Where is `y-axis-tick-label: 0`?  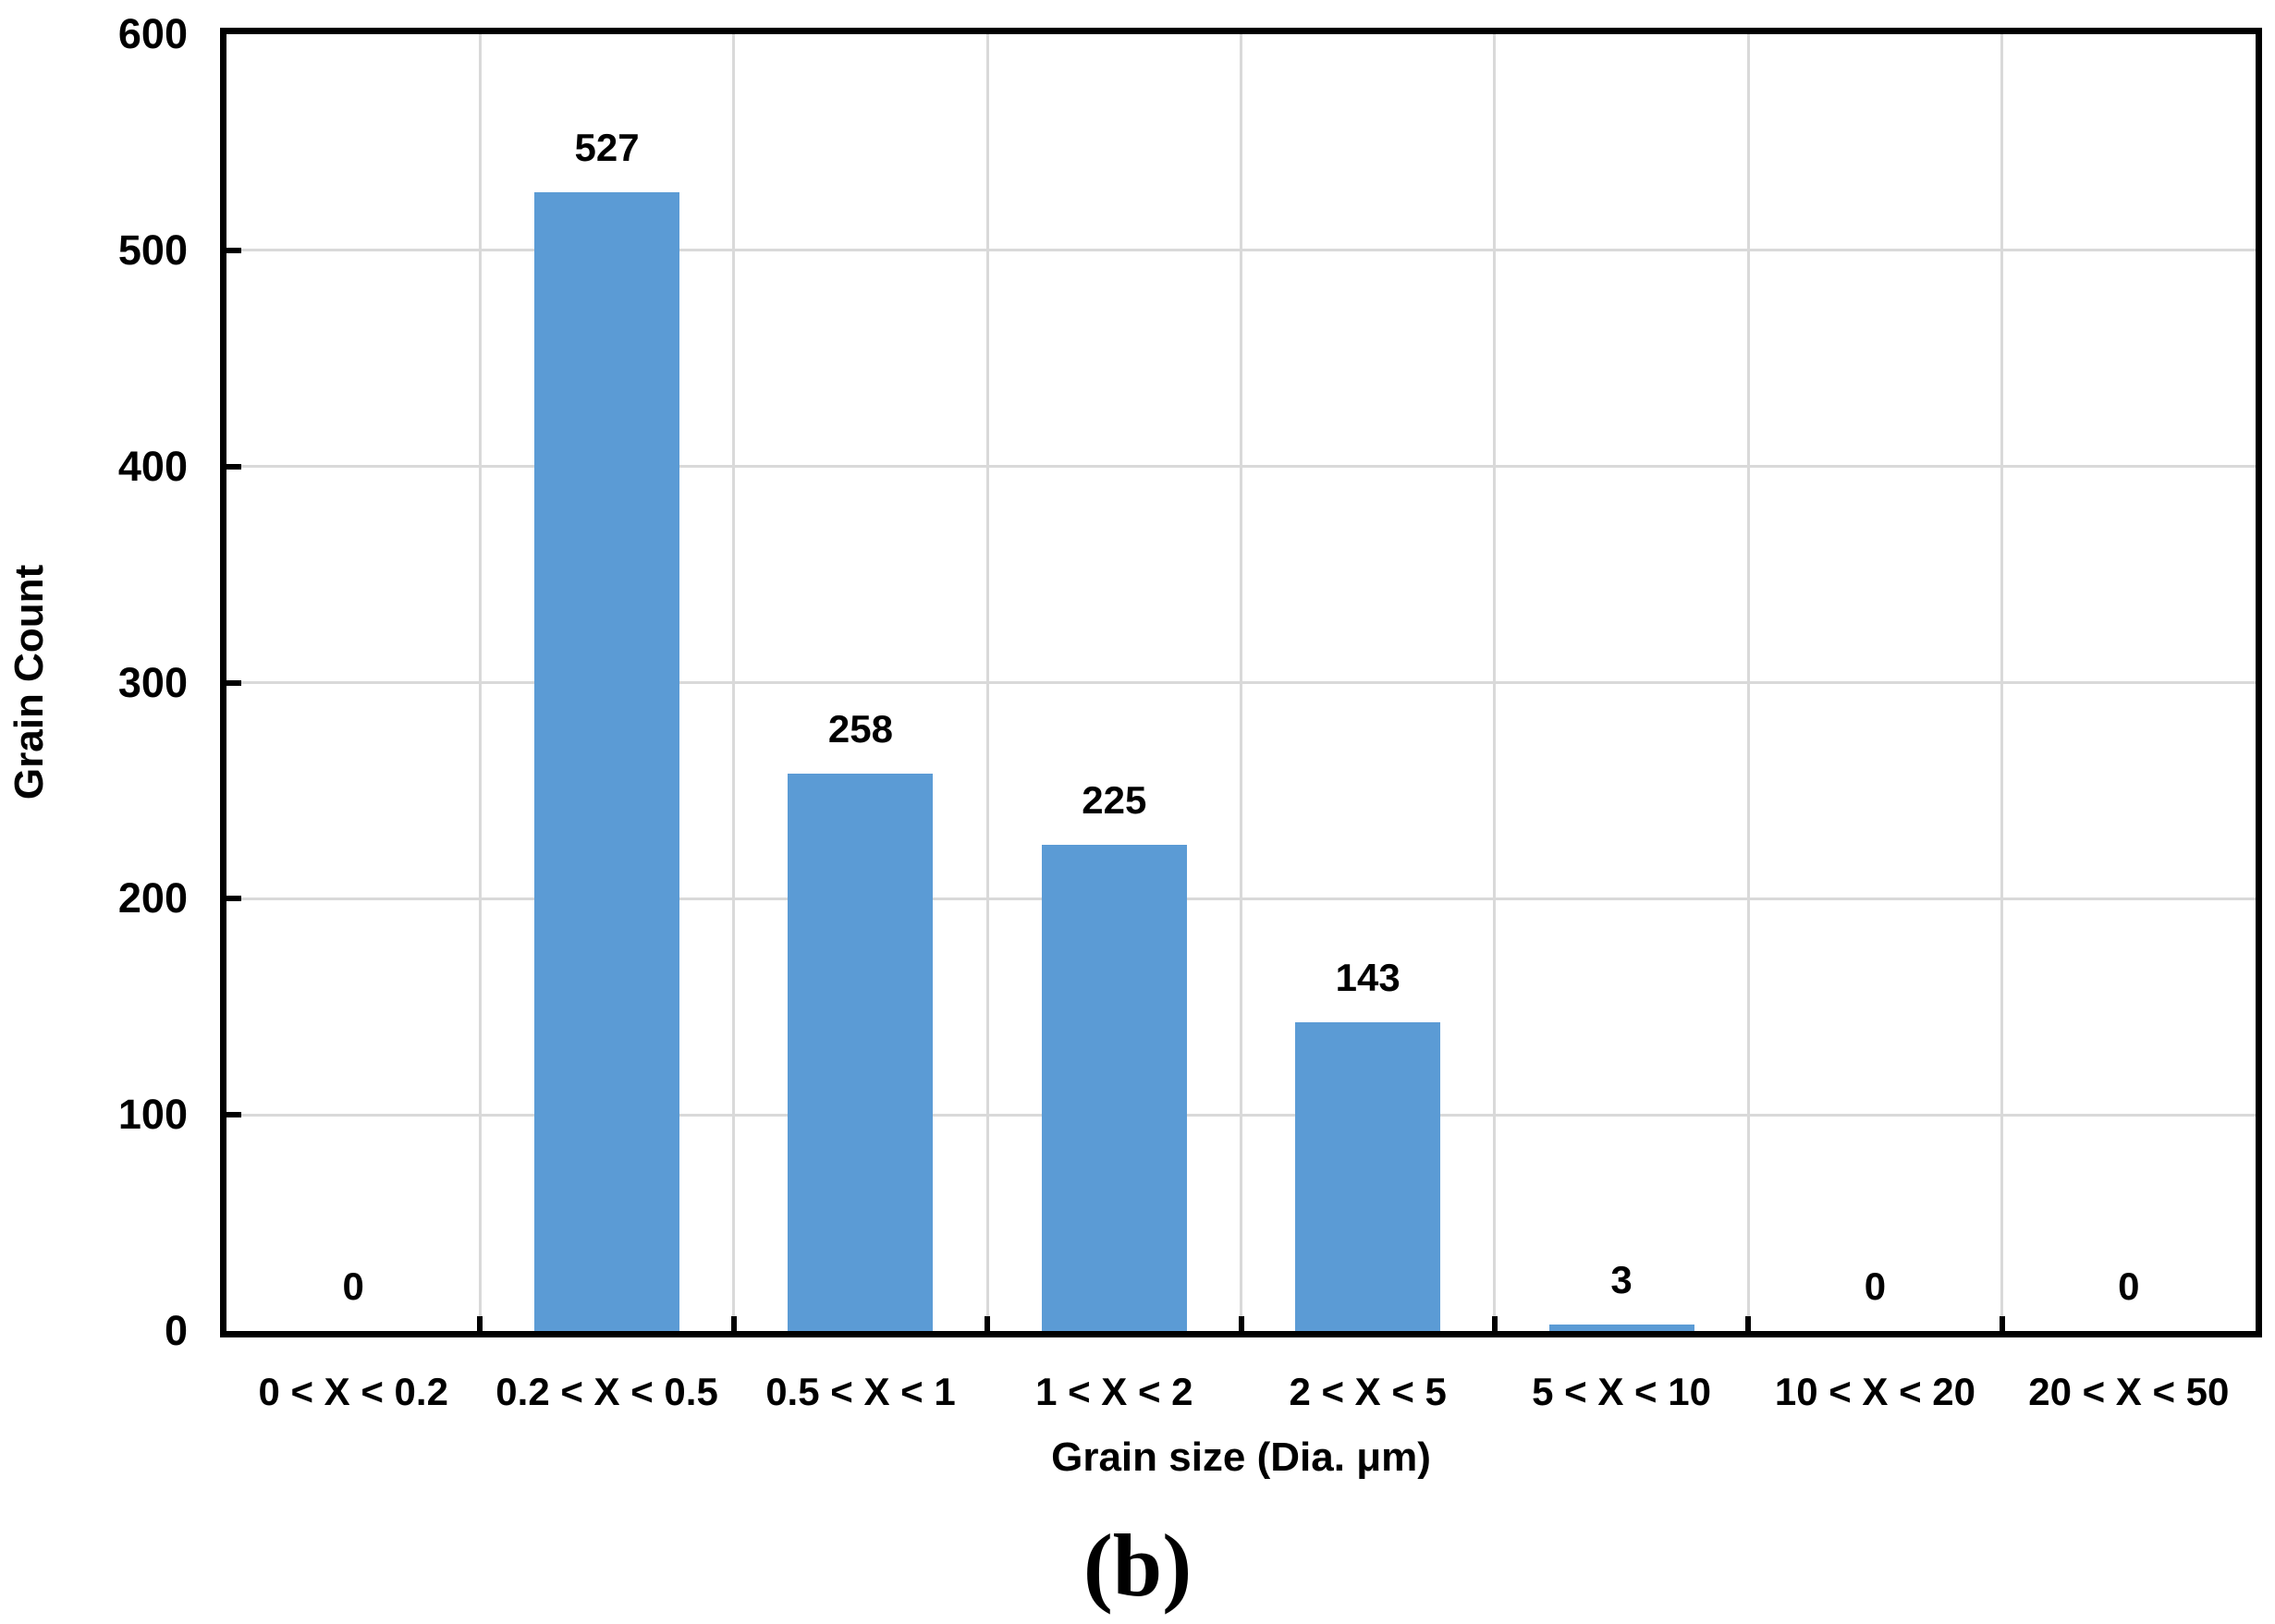 y-axis-tick-label: 0 is located at coordinates (176, 1330).